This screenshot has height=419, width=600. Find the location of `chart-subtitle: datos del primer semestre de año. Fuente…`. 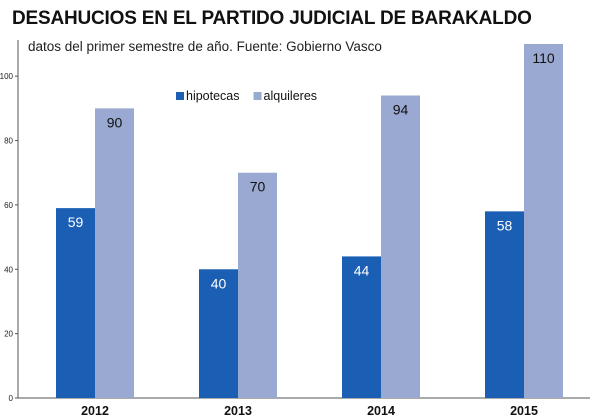

chart-subtitle: datos del primer semestre de año. Fuente… is located at coordinates (205, 46).